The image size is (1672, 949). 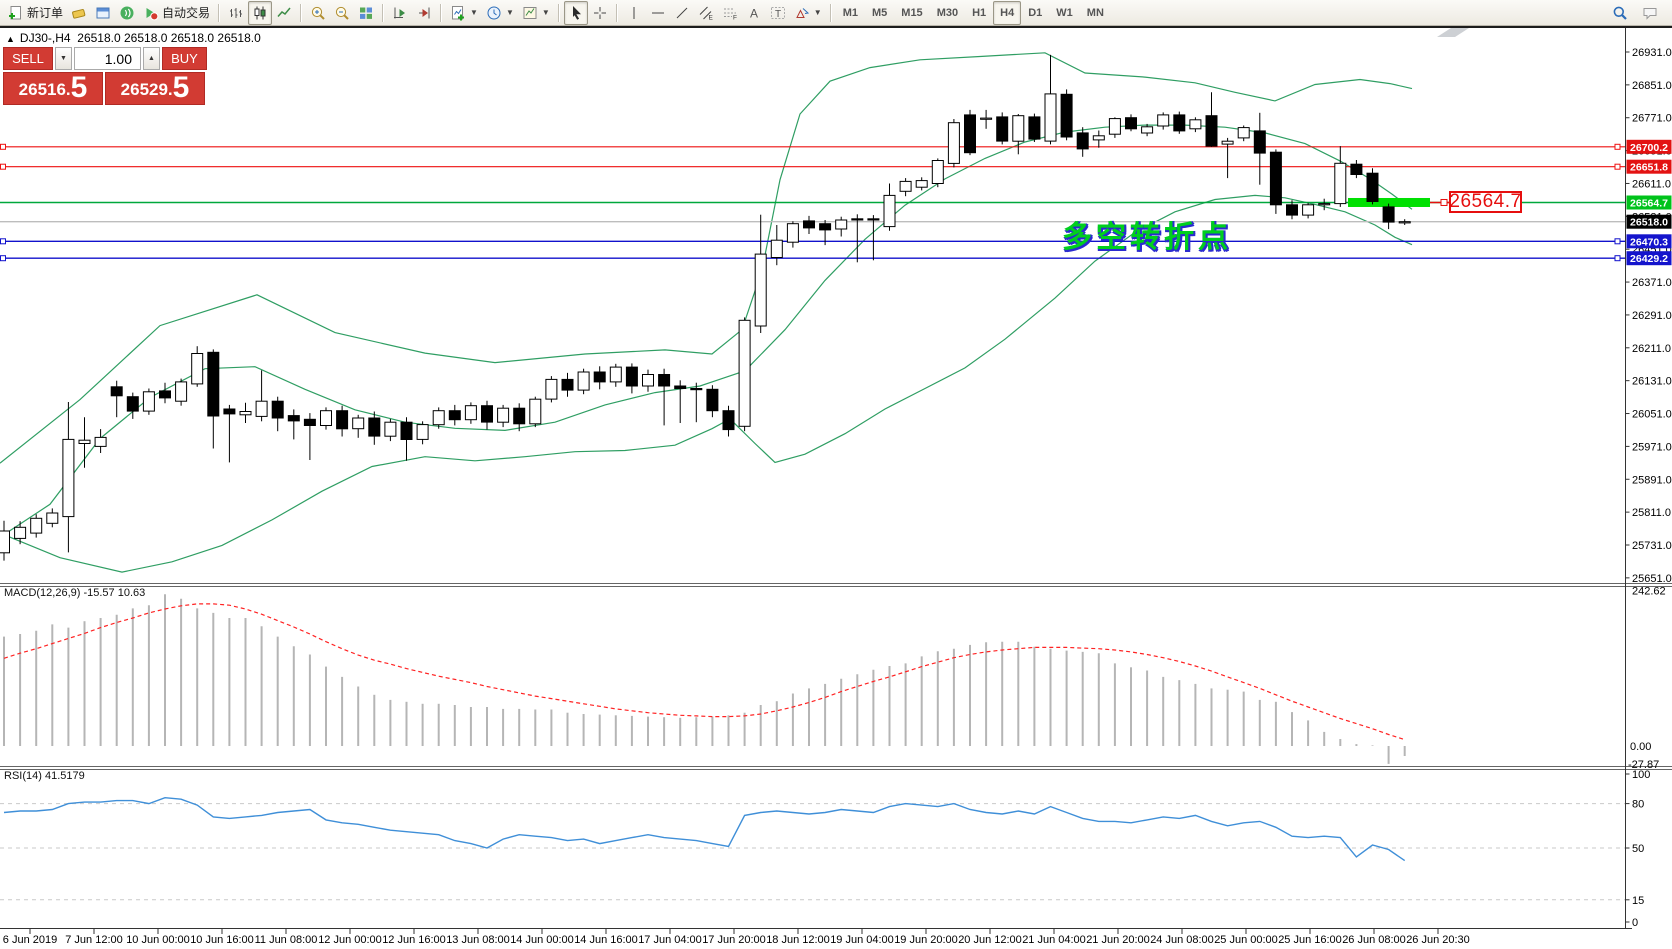 I want to click on auto-scroll-icon, so click(x=400, y=13).